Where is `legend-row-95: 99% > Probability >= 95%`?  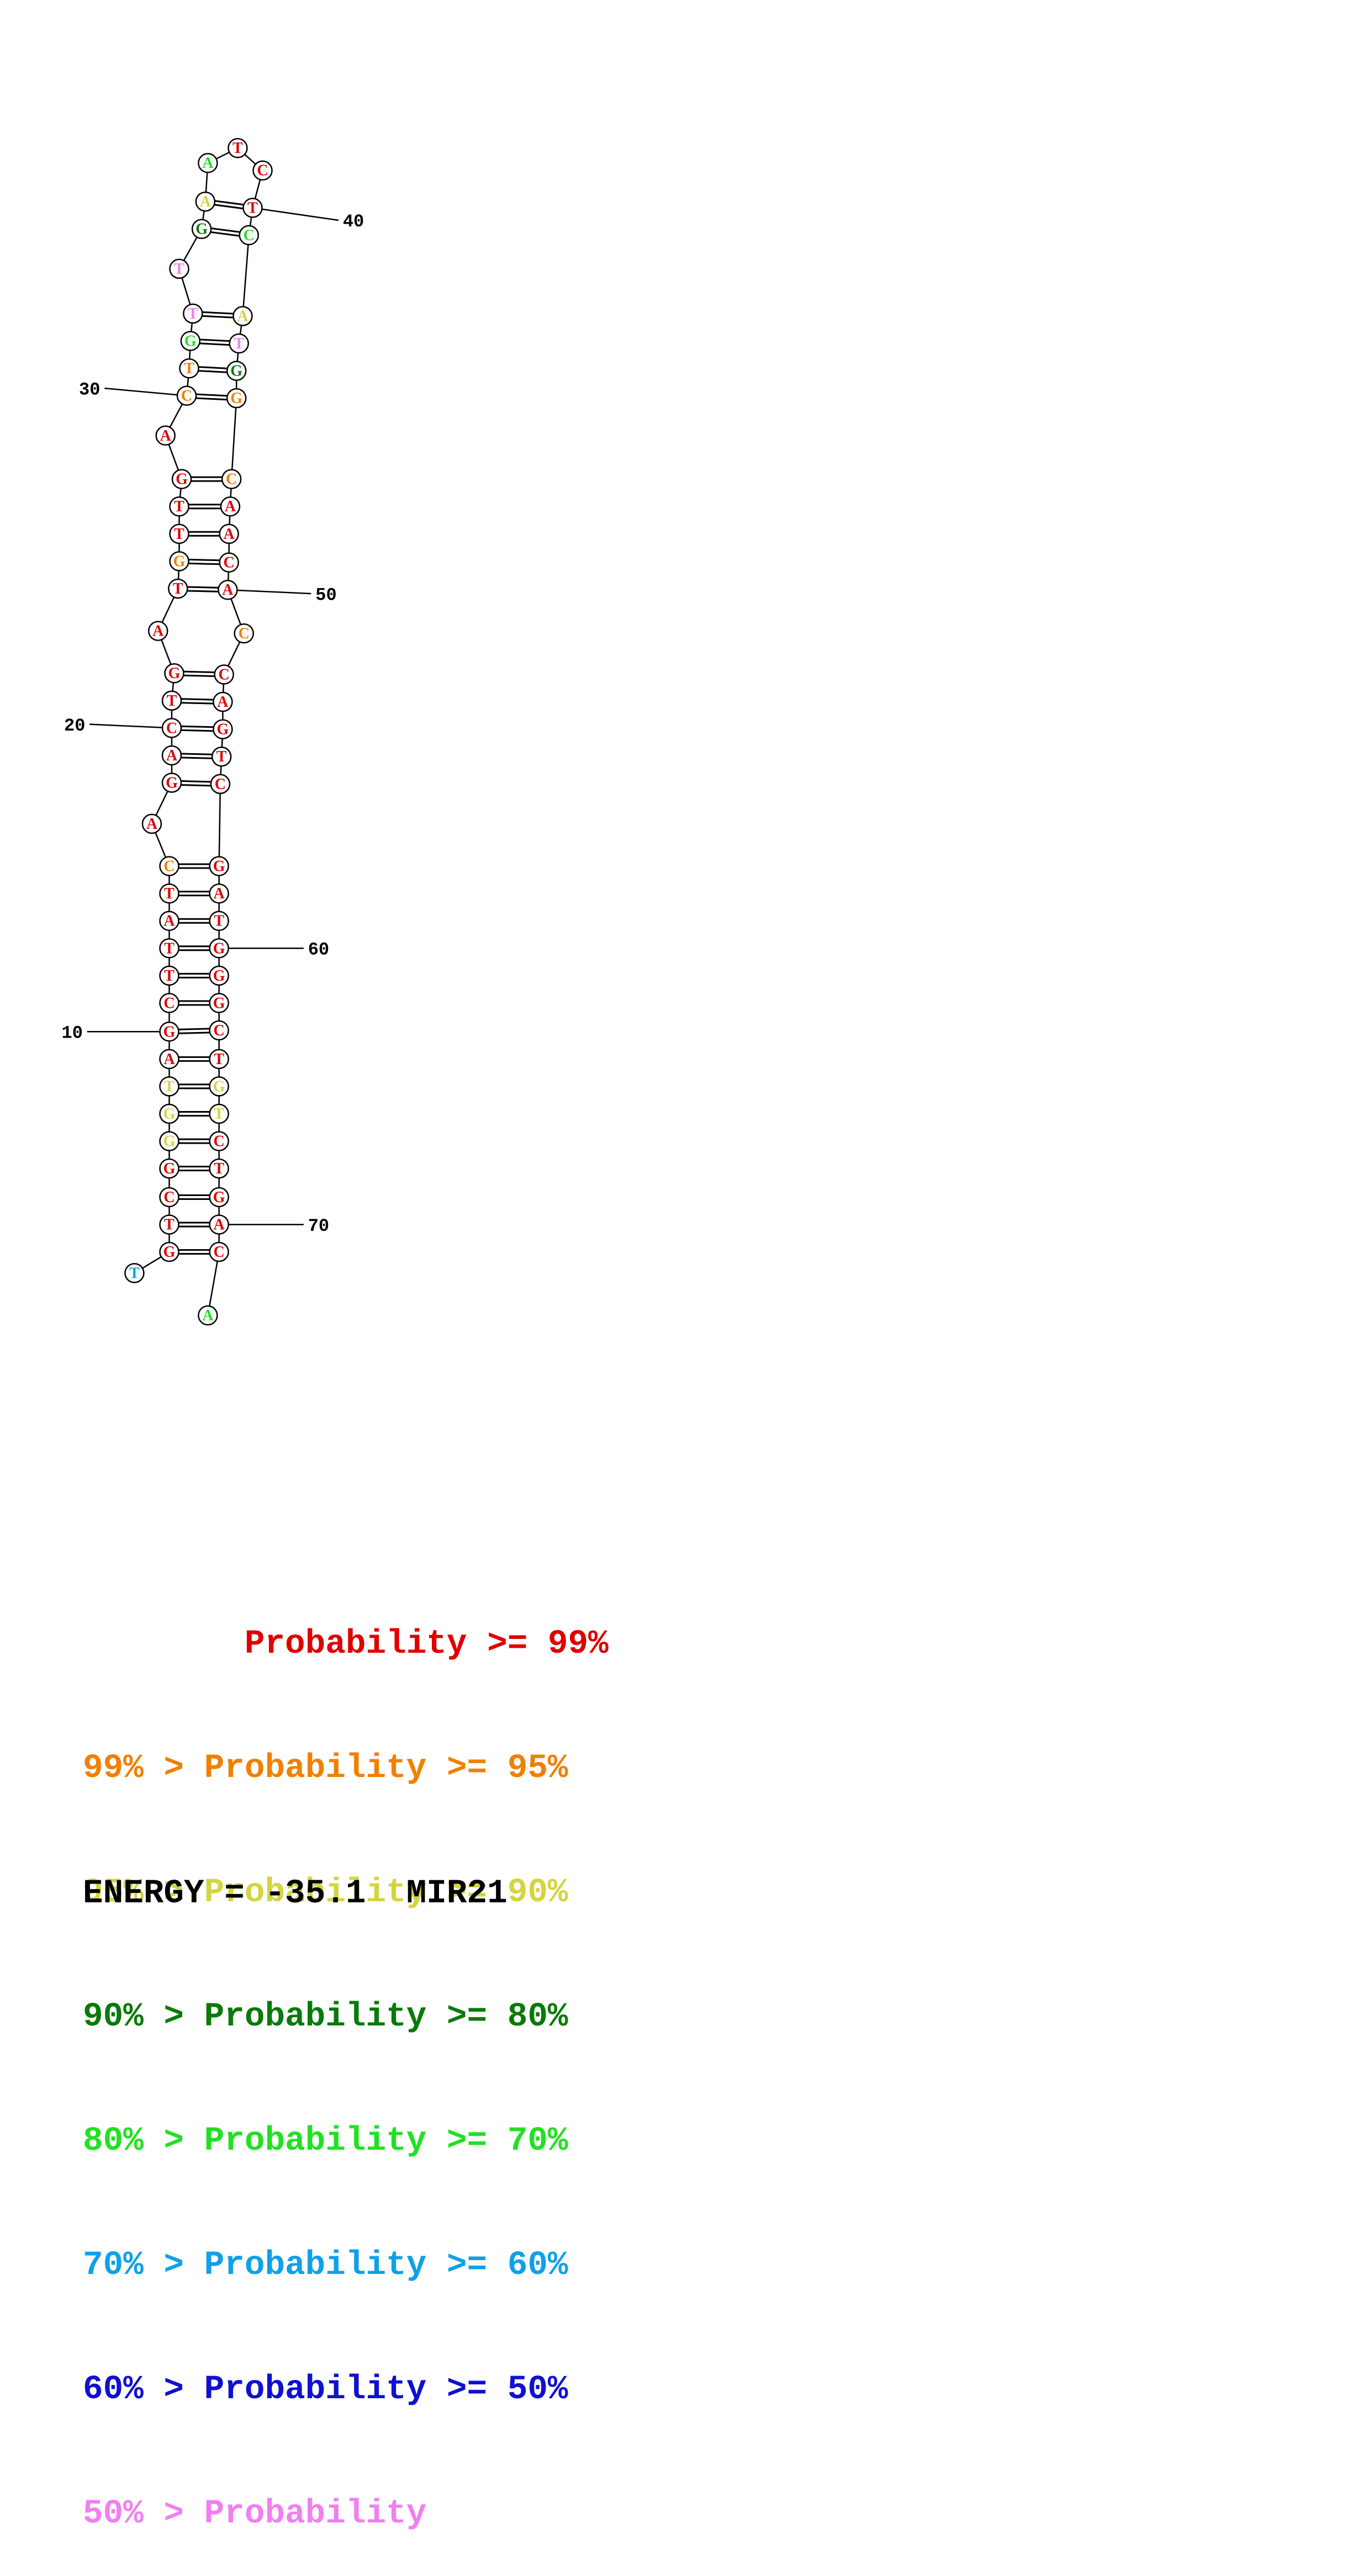 legend-row-95: 99% > Probability >= 95% is located at coordinates (325, 1768).